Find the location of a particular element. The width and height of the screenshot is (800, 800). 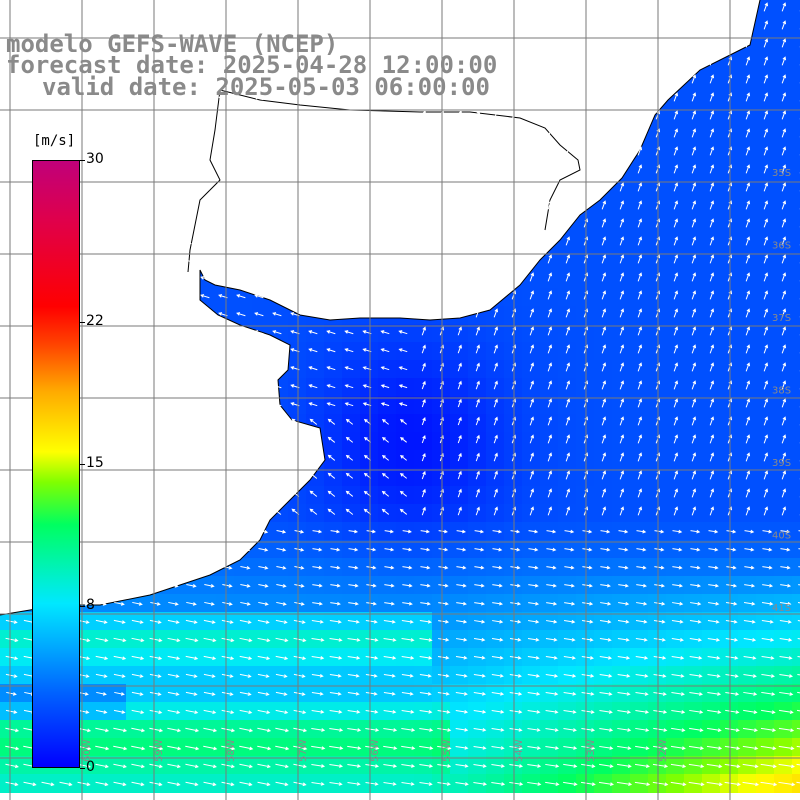

lon-label: 57W is located at coordinates (303, 750).